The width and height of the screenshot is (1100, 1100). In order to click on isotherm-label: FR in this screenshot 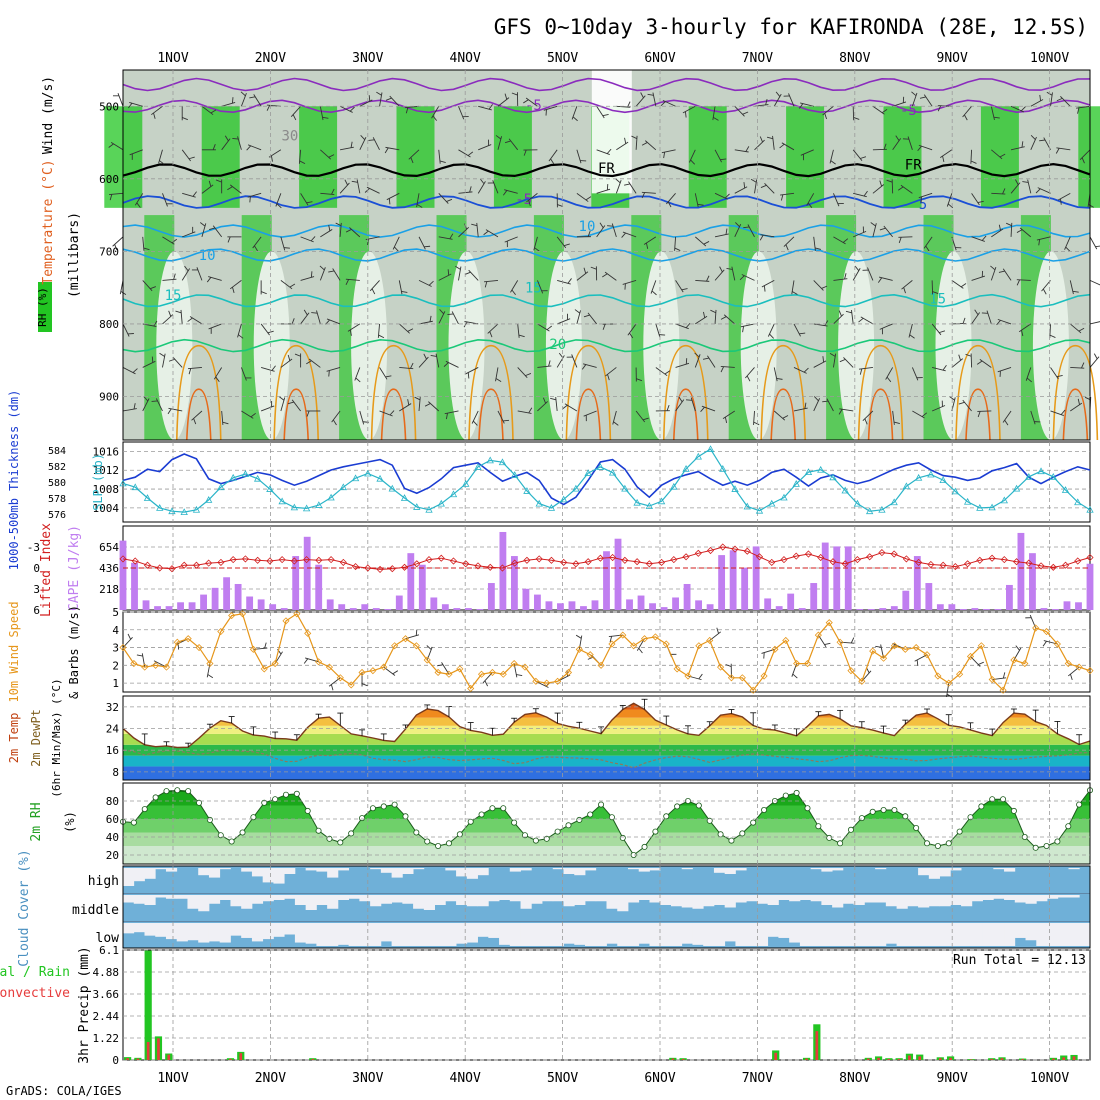, I will do `click(913, 165)`.